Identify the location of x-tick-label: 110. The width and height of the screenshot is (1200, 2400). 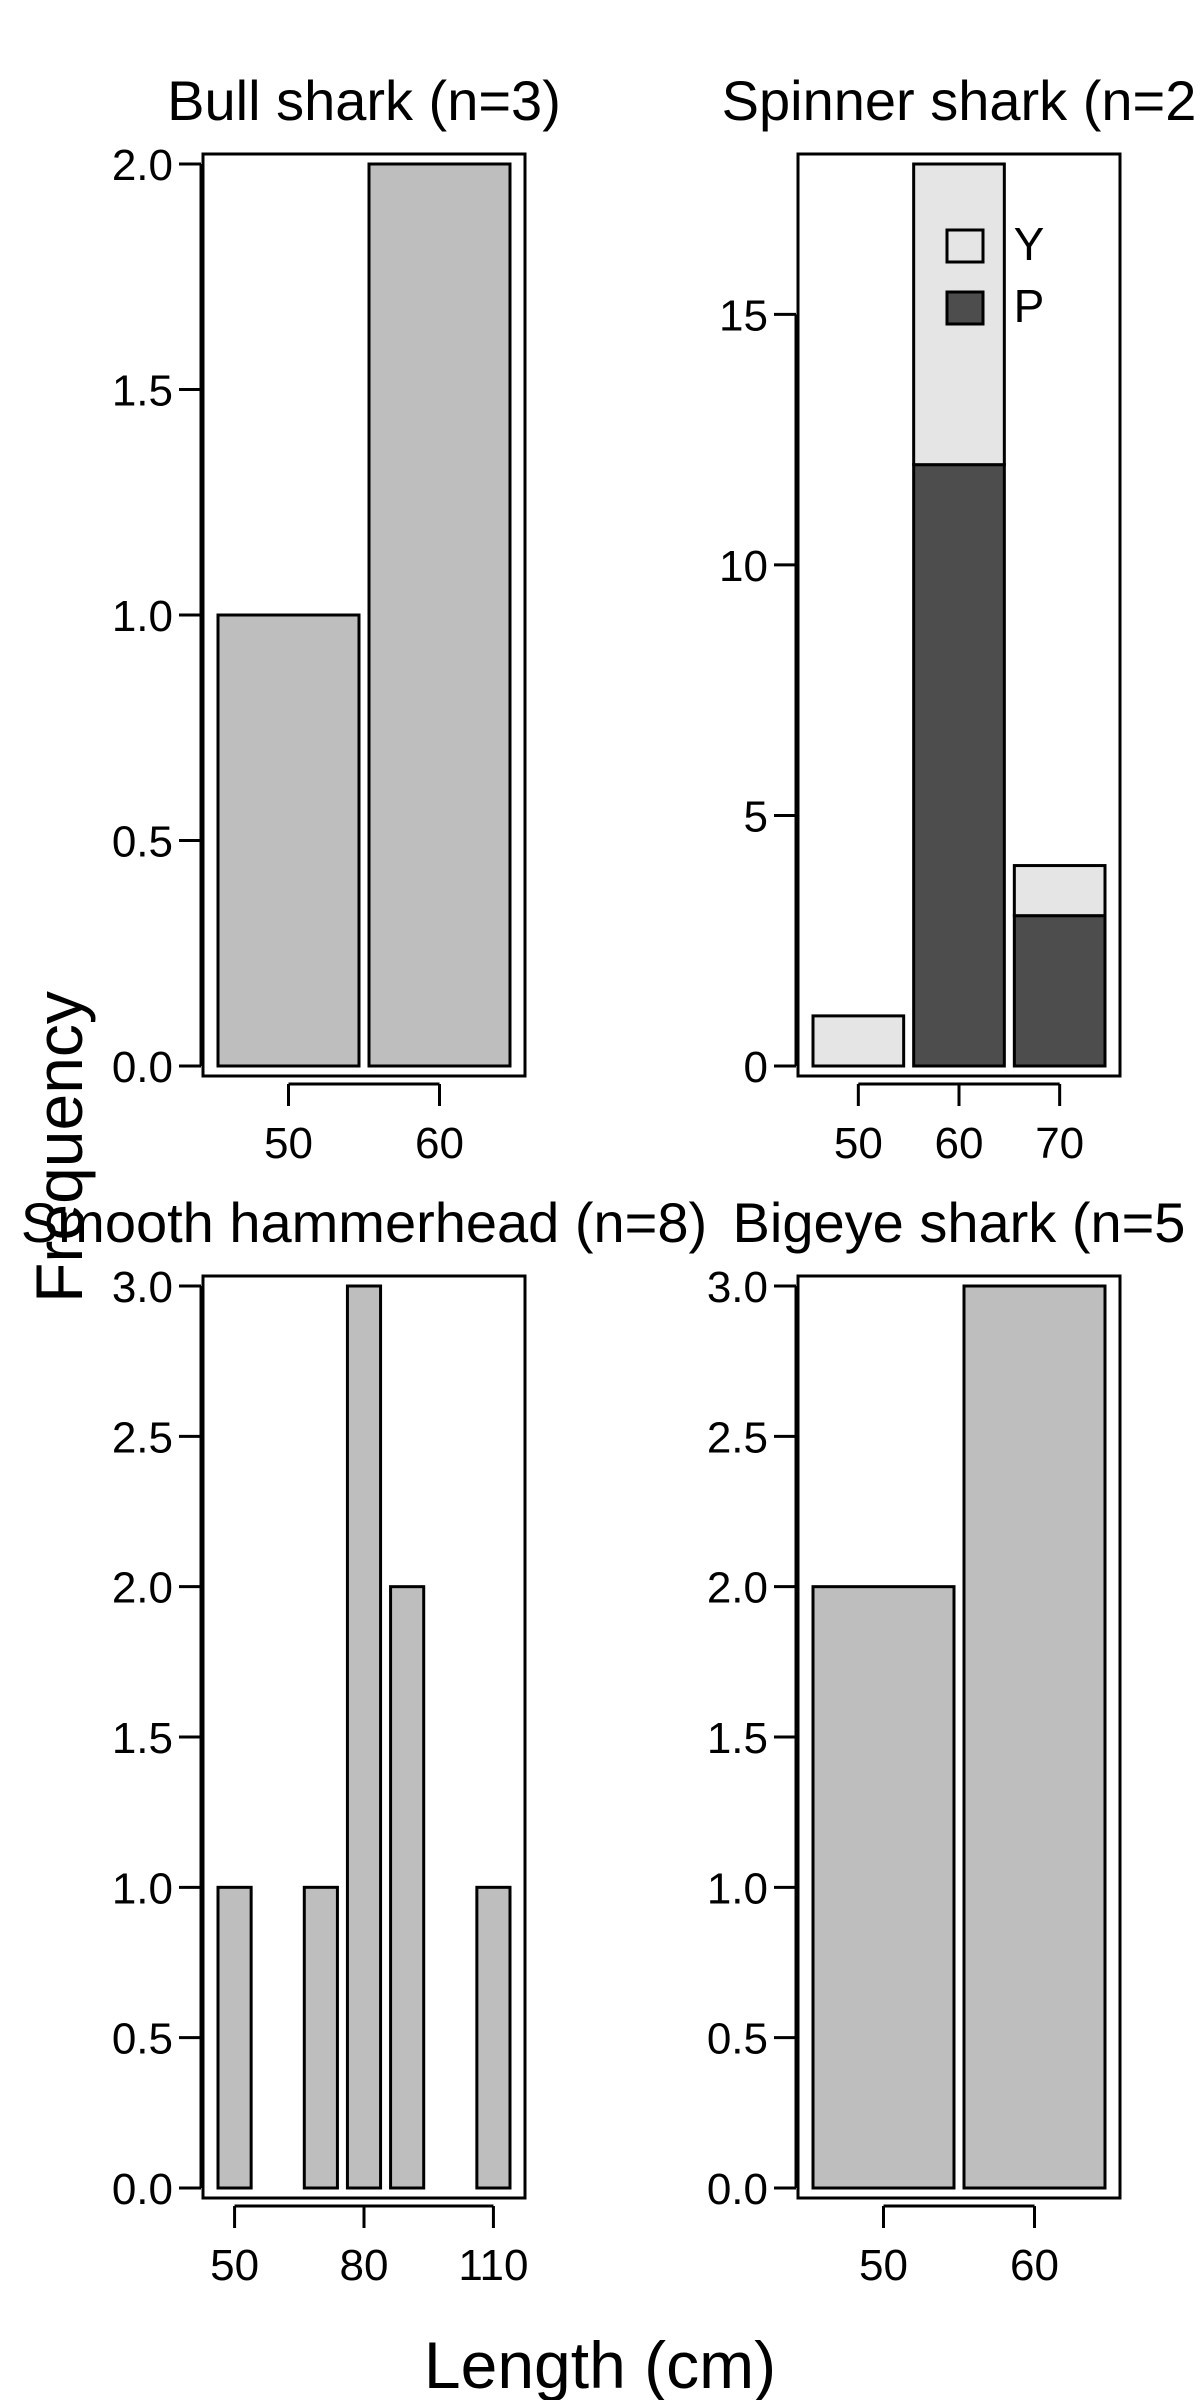
(493, 2265).